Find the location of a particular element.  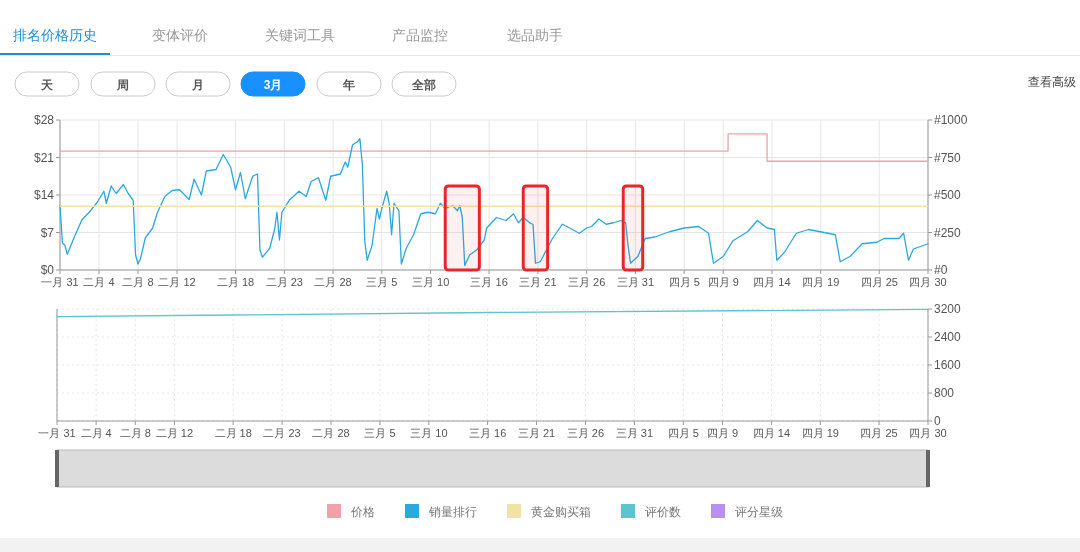

y2-tick-label: 0 is located at coordinates (937, 421).